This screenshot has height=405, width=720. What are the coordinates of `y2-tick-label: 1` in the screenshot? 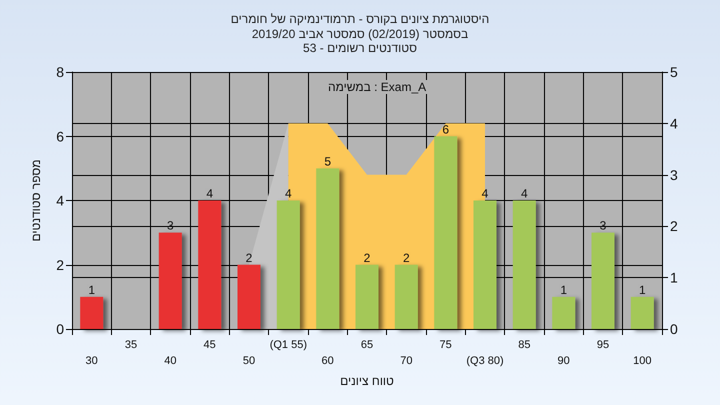 It's located at (674, 278).